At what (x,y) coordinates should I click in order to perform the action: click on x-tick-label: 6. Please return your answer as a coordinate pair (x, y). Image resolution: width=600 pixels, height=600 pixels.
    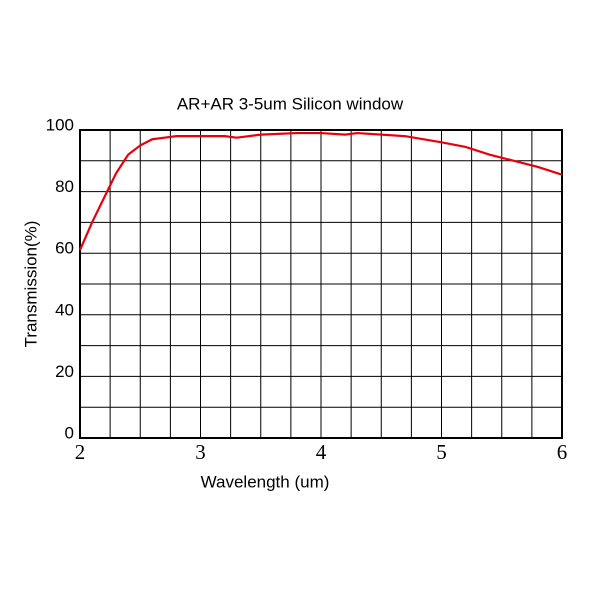
    Looking at the image, I should click on (562, 452).